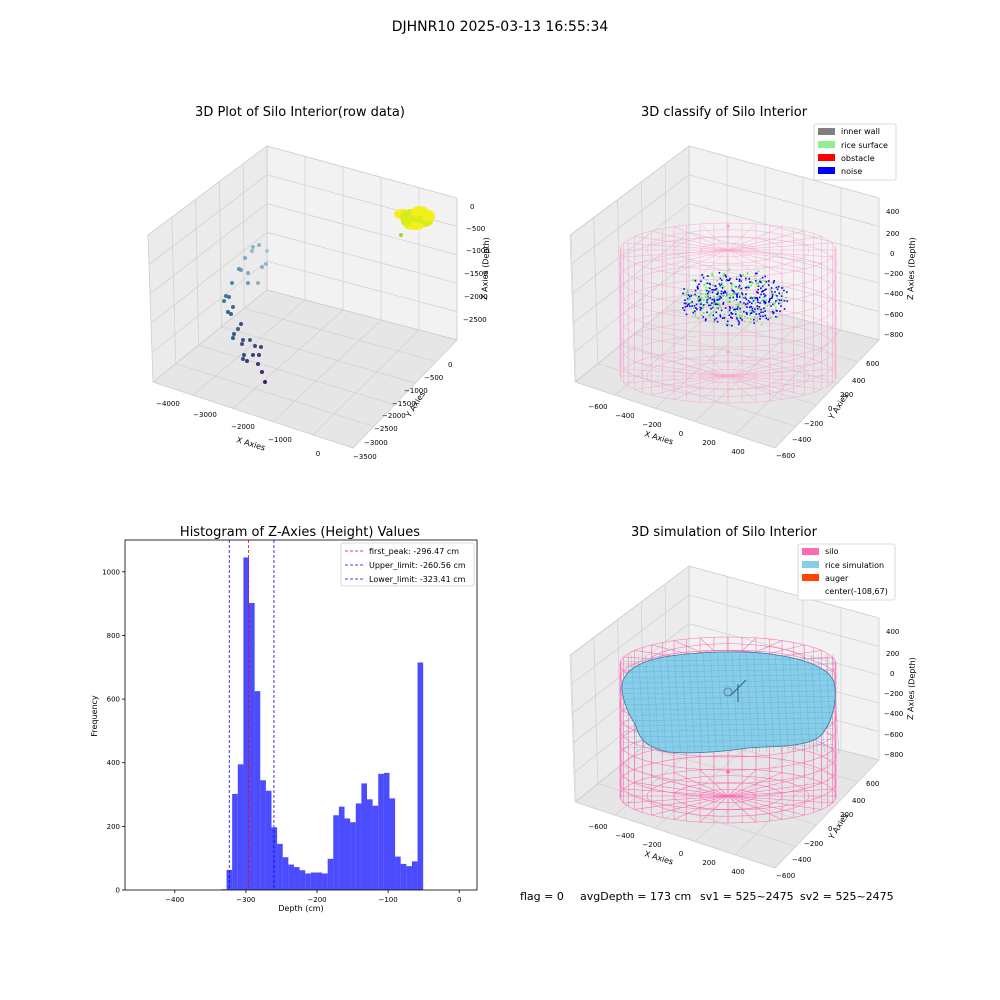 Image resolution: width=1000 pixels, height=1000 pixels. I want to click on figure-suptitle: DJHNR10 2025-03-13 16:55:34, so click(500, 27).